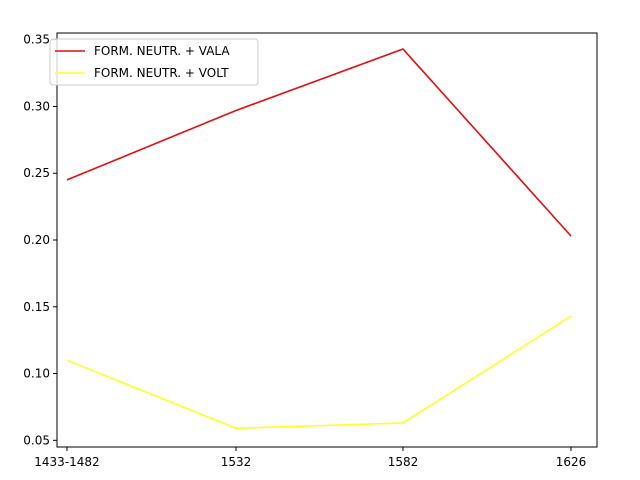 This screenshot has width=640, height=480. I want to click on y-tick-label: 0.20, so click(36, 240).